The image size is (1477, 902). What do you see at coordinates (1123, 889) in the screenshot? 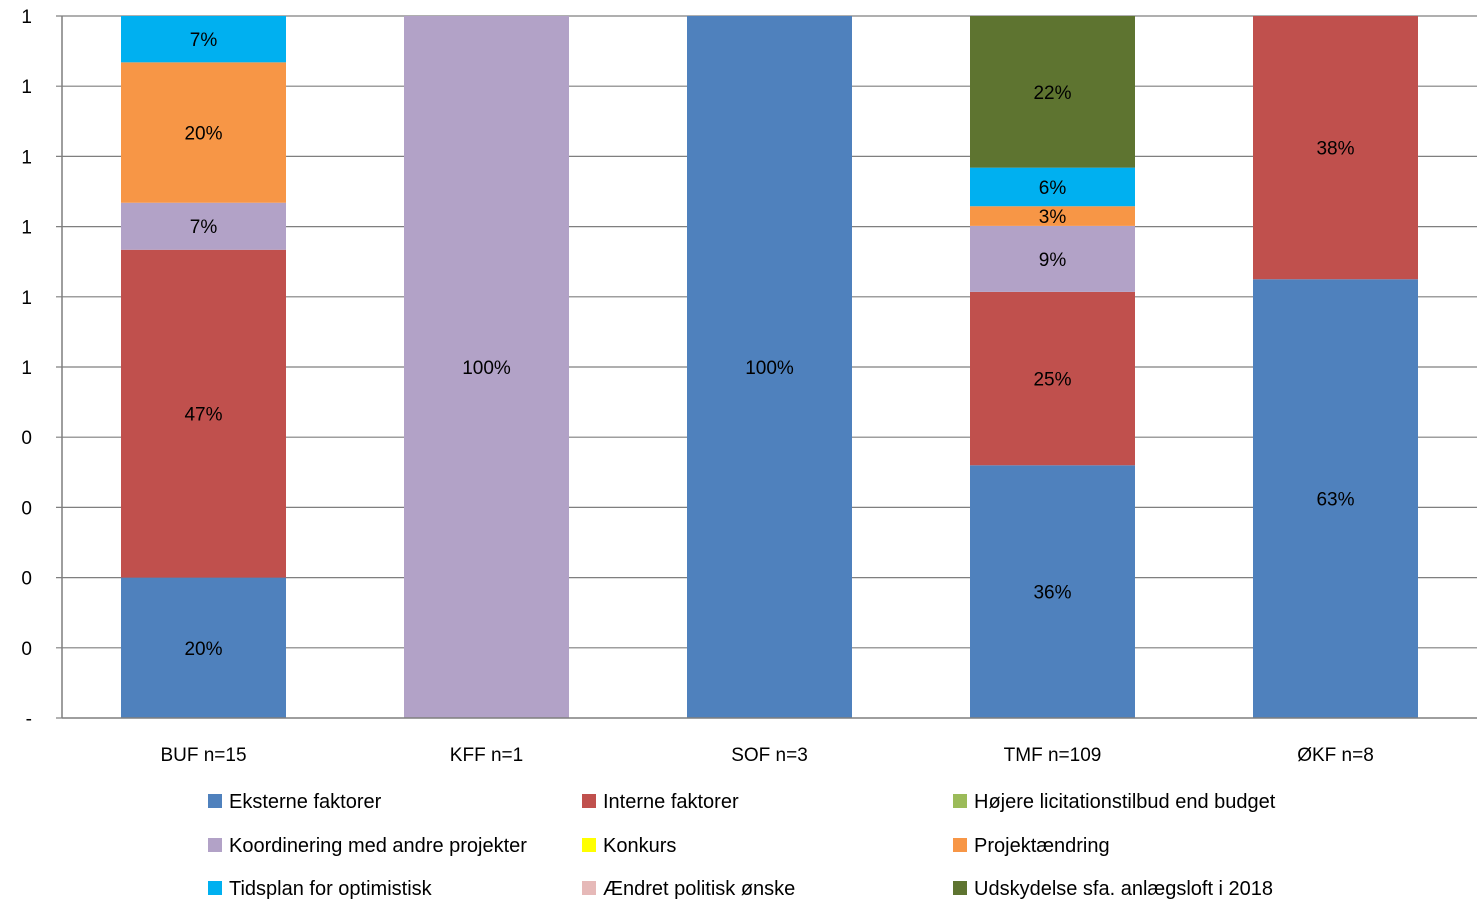
I see `legend-label: Udskydelse sfa. anlægsloft i 2018` at bounding box center [1123, 889].